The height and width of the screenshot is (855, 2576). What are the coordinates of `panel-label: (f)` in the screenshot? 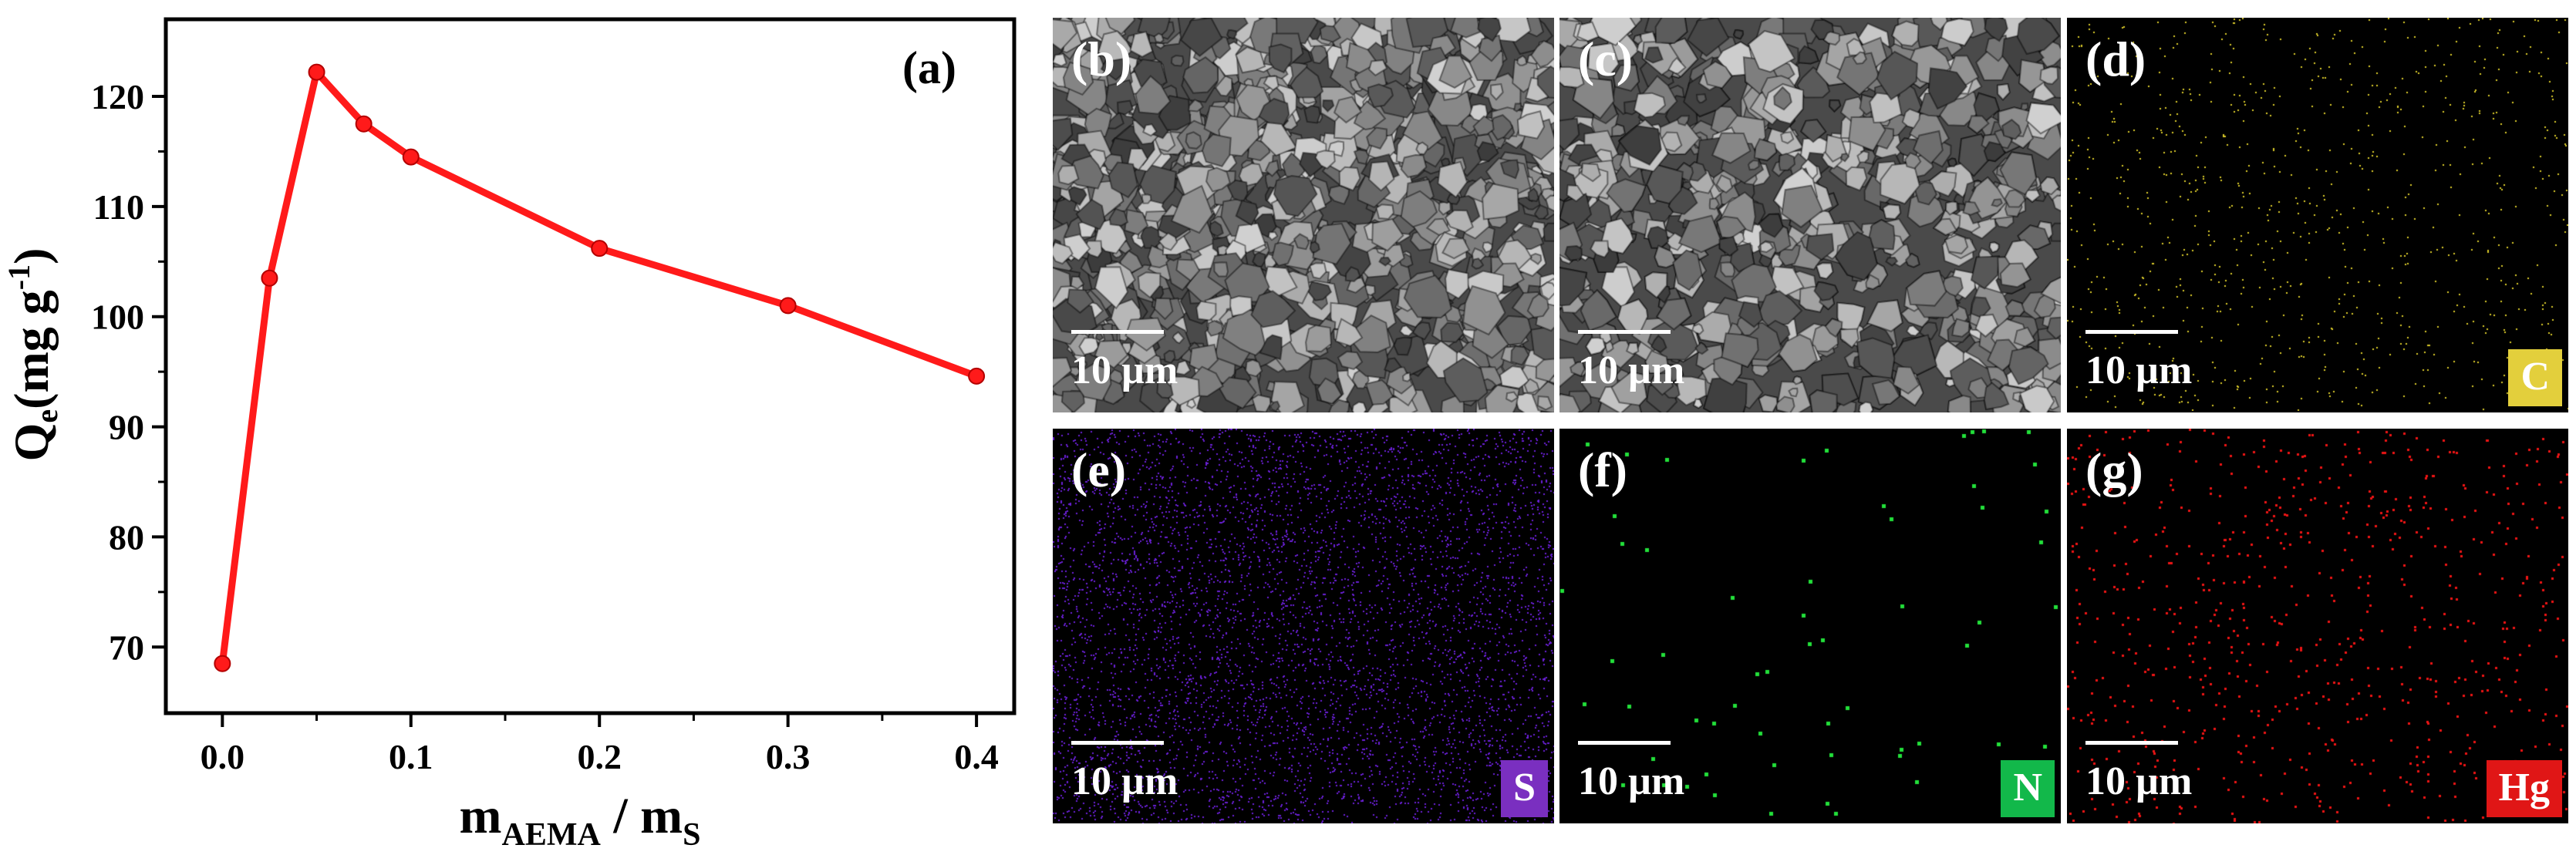 It's located at (1602, 470).